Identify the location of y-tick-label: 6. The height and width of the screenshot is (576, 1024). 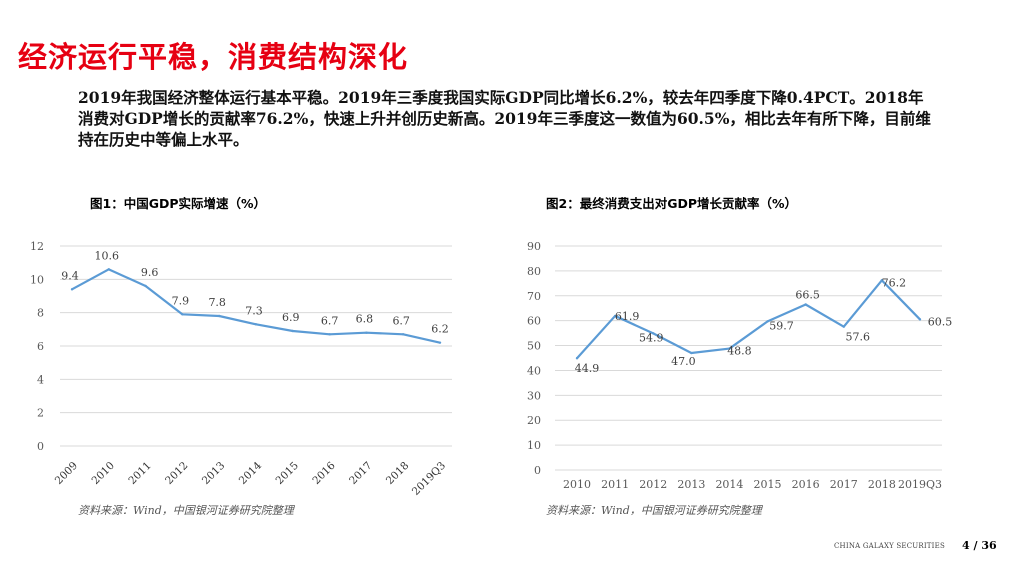
(40, 346).